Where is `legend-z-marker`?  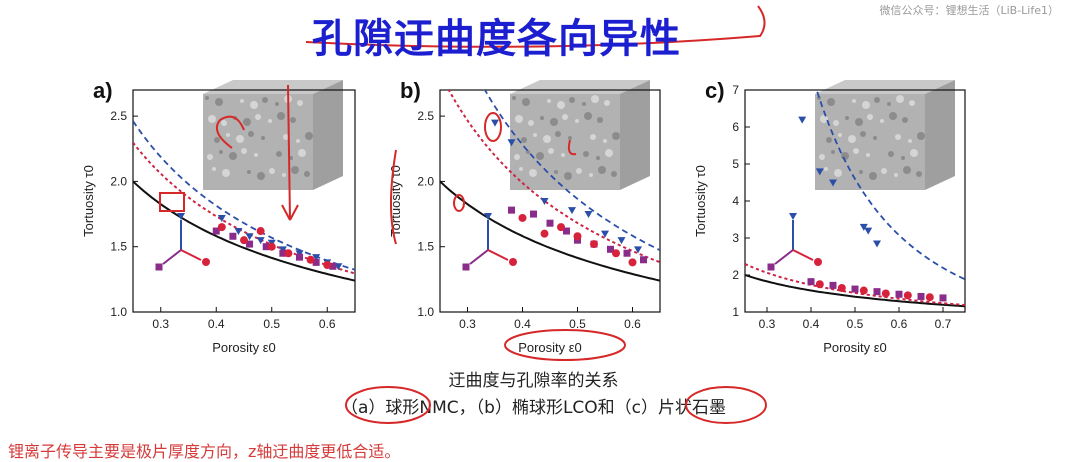
legend-z-marker is located at coordinates (181, 216).